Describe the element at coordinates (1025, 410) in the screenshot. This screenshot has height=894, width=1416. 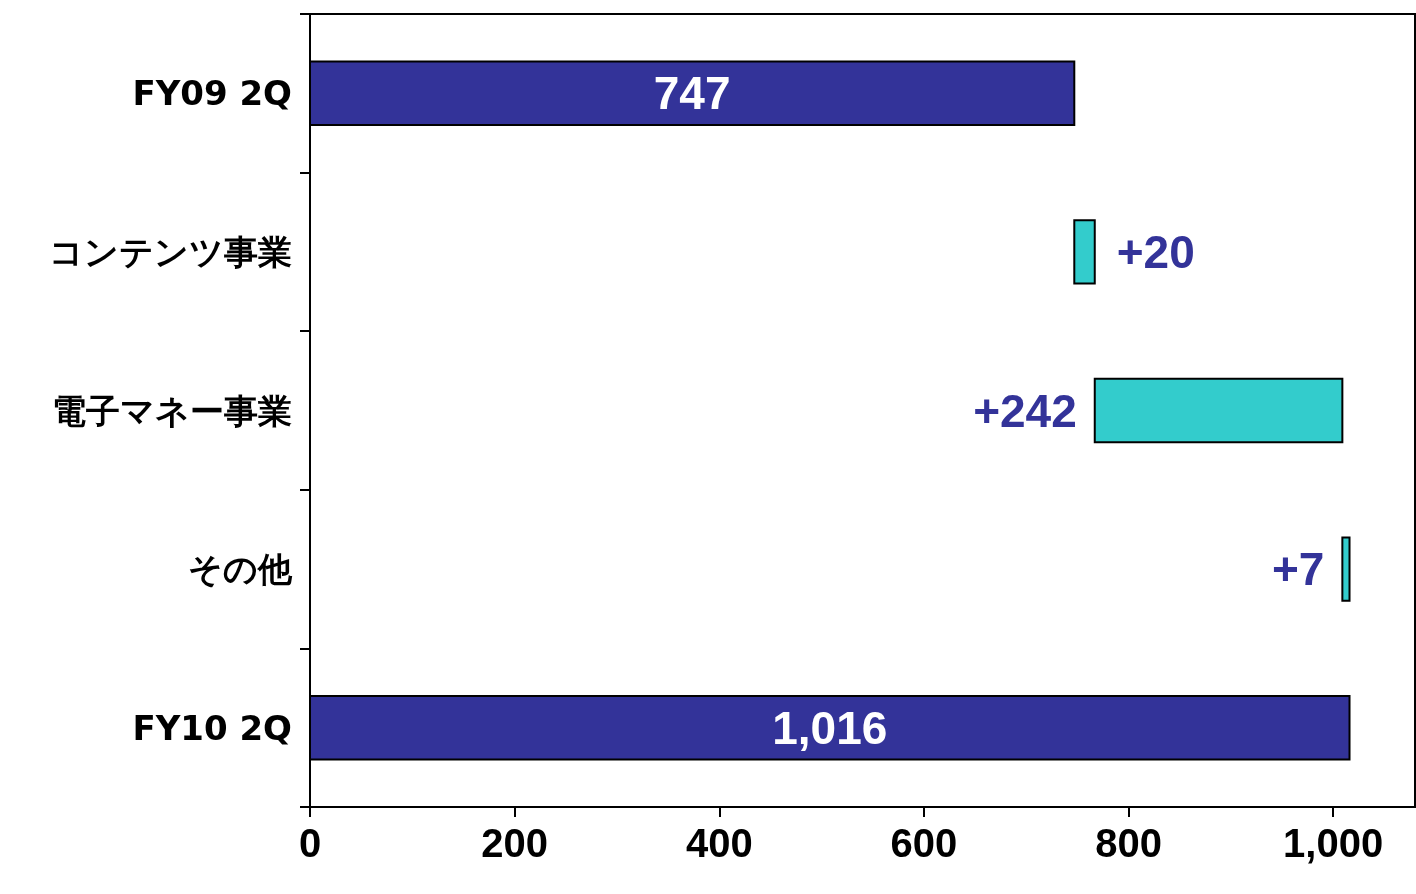
I see `data-label: +242` at that location.